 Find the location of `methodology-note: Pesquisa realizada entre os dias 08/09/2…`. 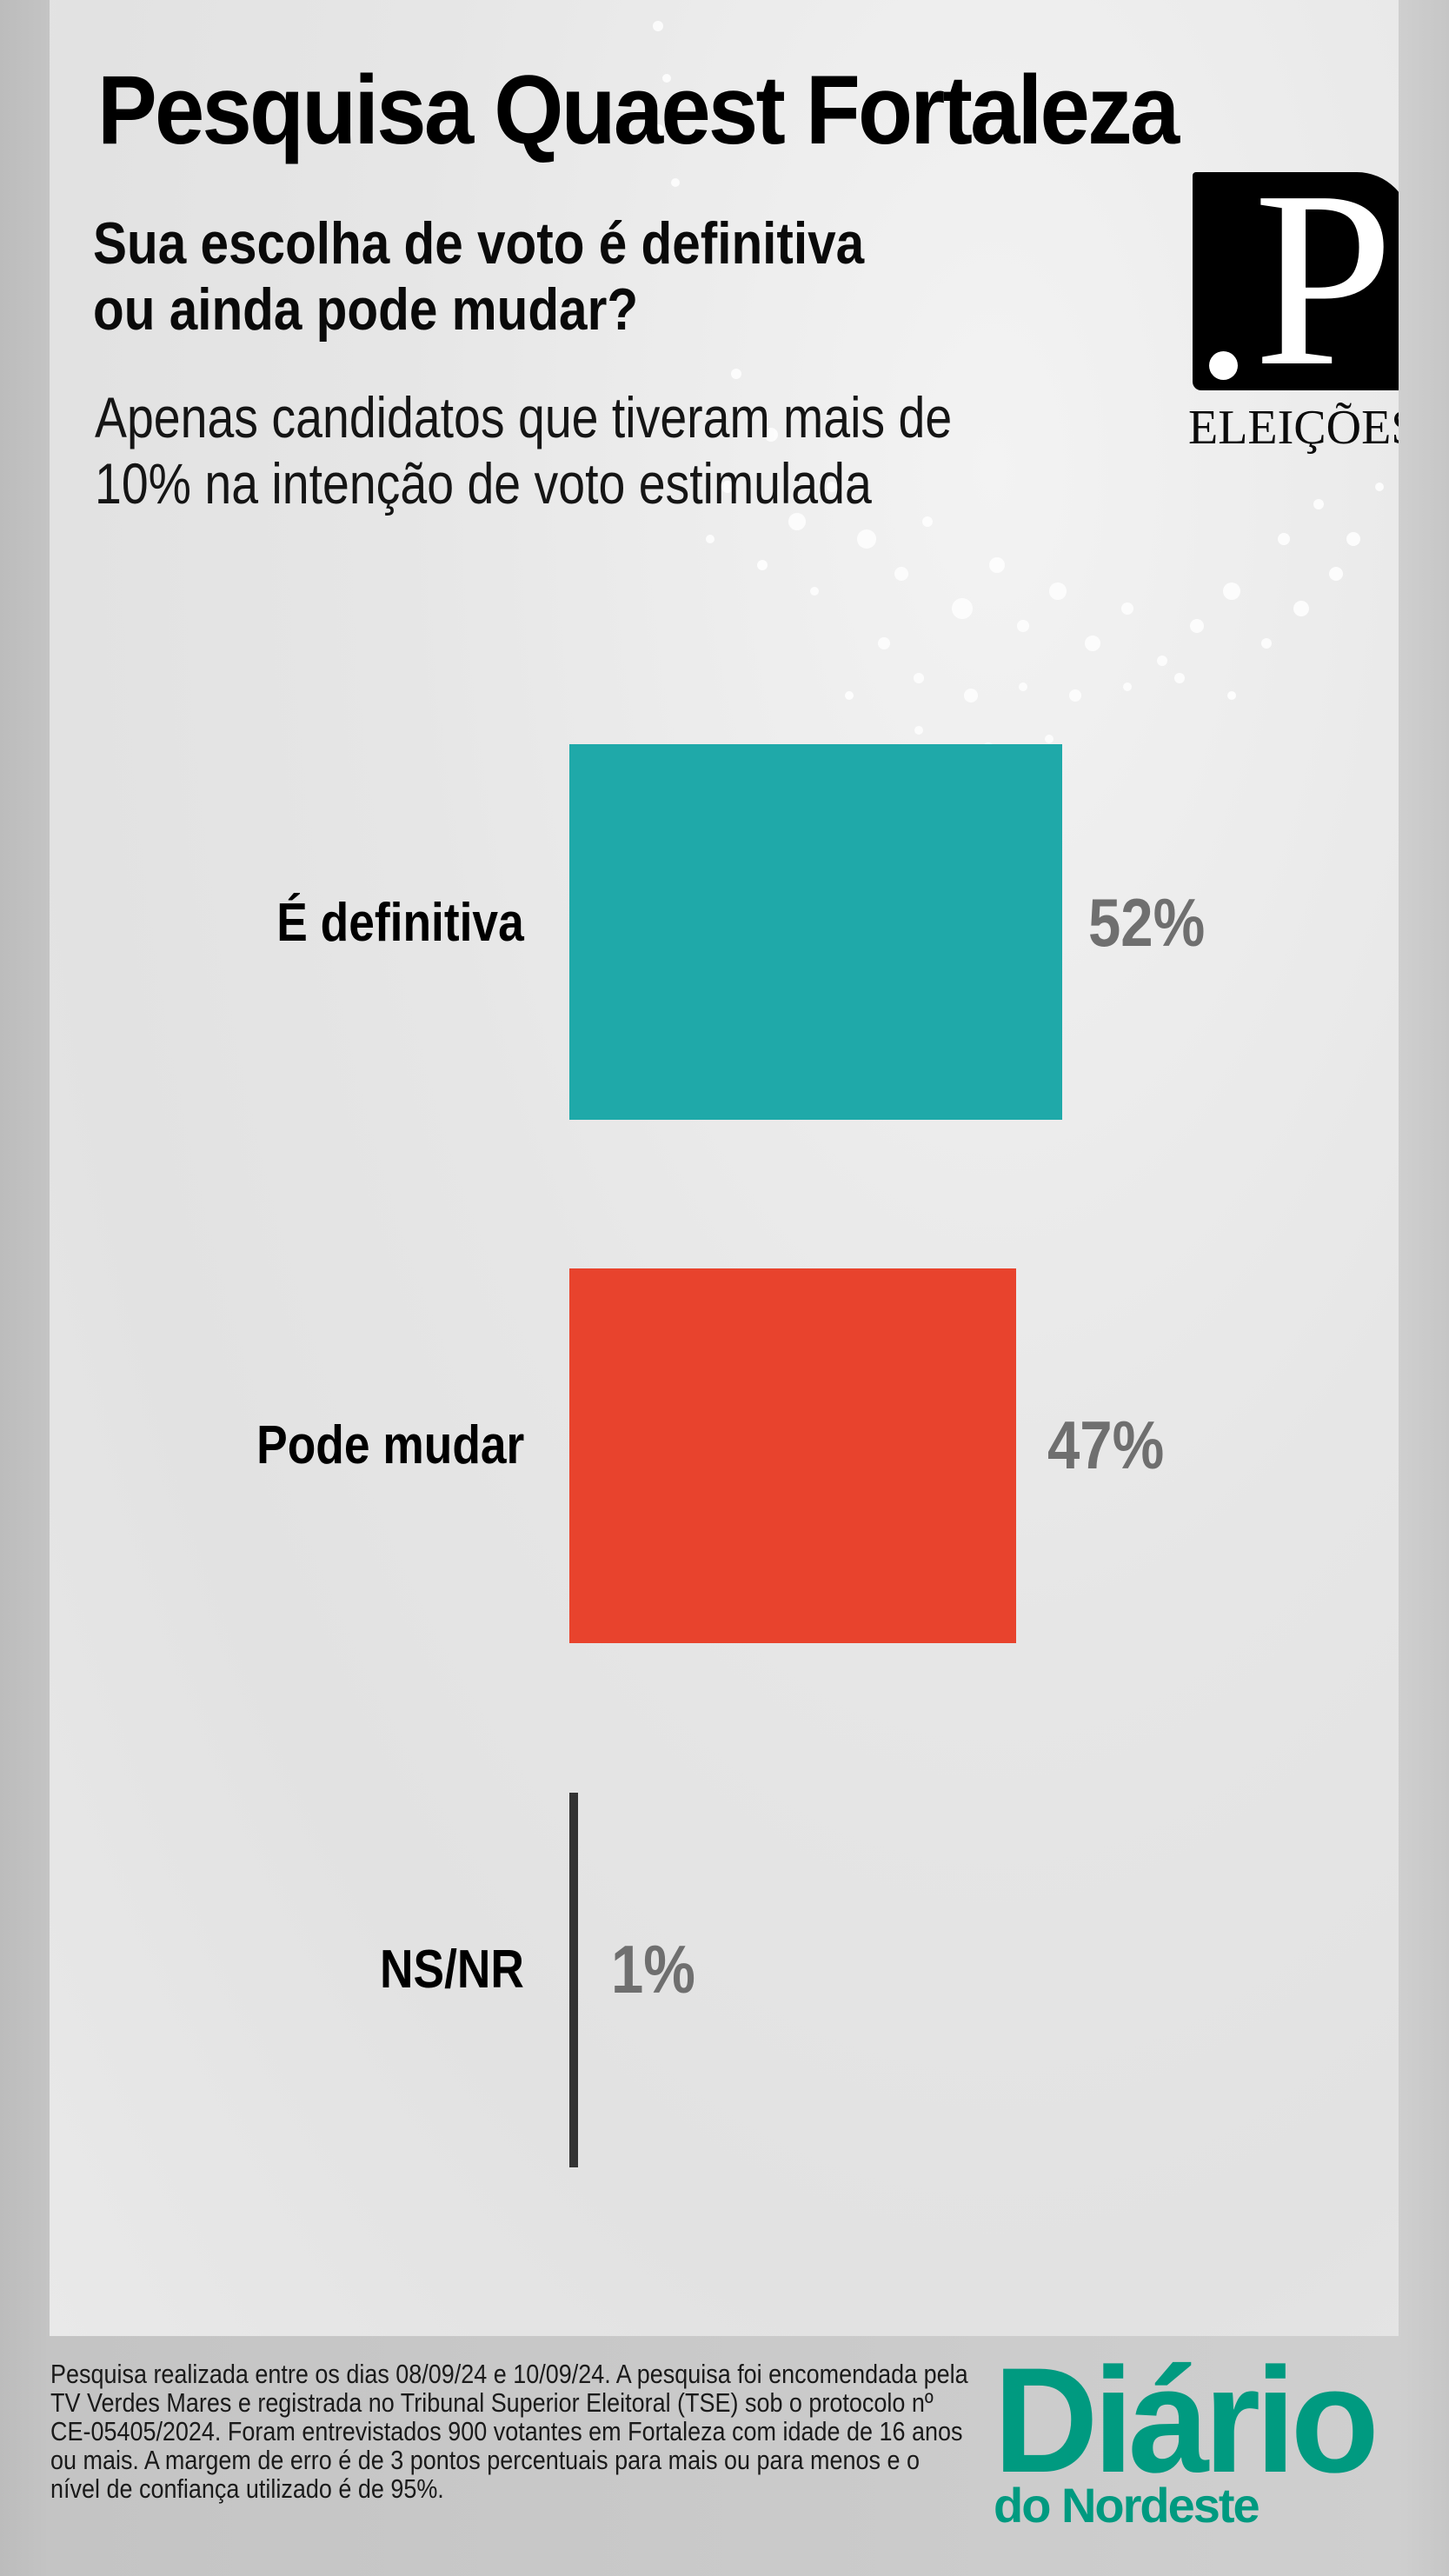

methodology-note: Pesquisa realizada entre os dias 08/09/2… is located at coordinates (509, 2431).